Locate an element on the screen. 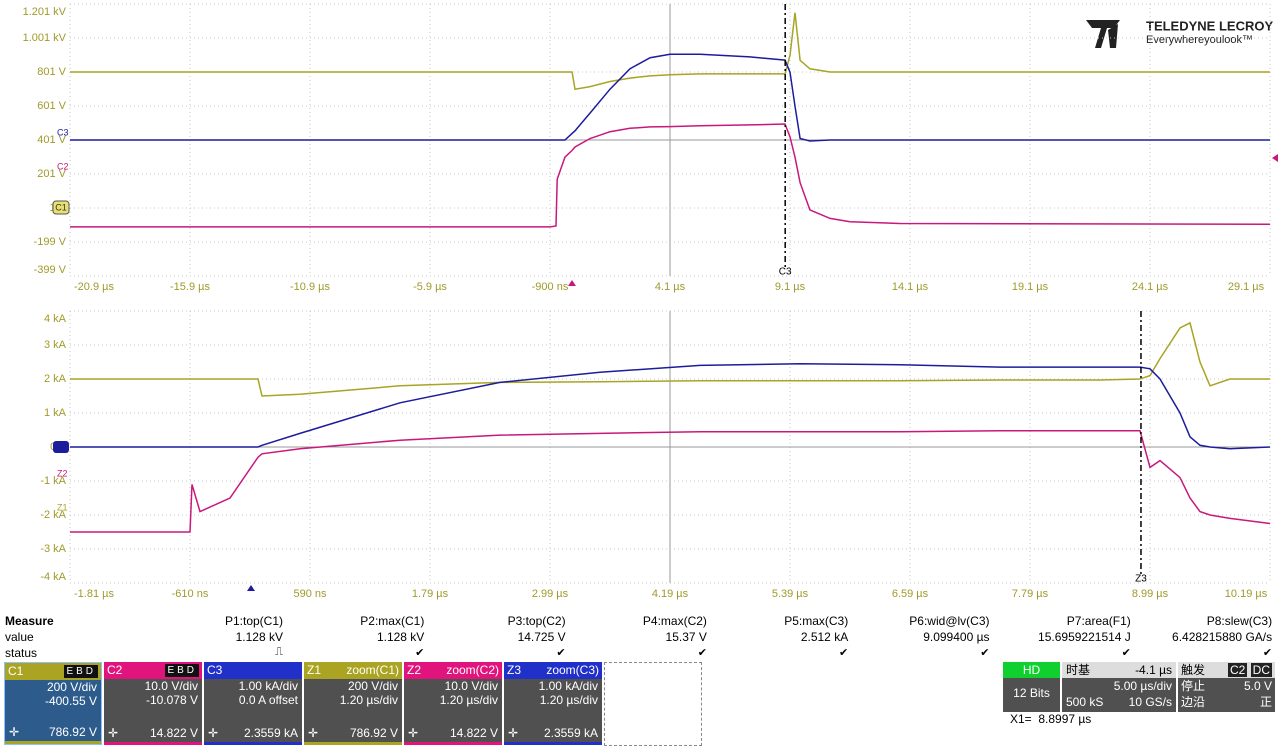 The image size is (1280, 747). x-tick-label: 6.59 µs is located at coordinates (910, 594).